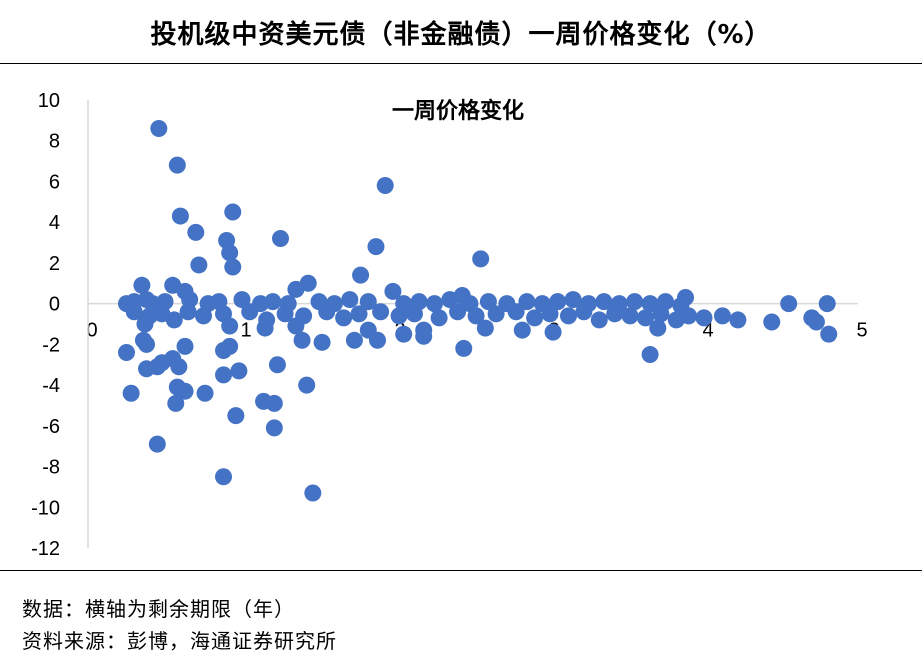 This screenshot has height=663, width=922. Describe the element at coordinates (51, 386) in the screenshot. I see `y-tick-label: -4` at that location.